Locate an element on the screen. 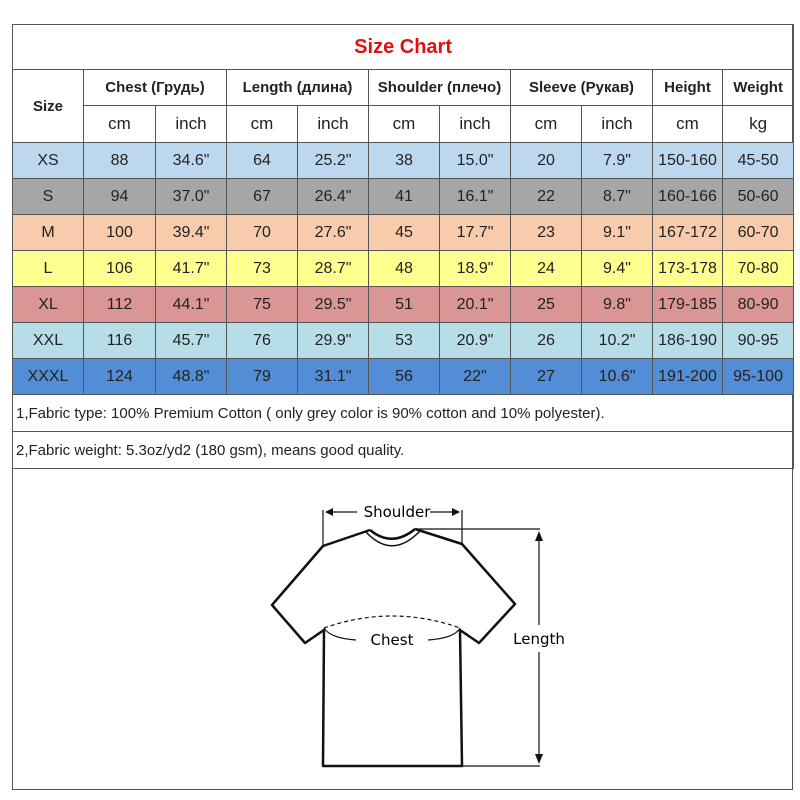  value-cell: 26 is located at coordinates (546, 340).